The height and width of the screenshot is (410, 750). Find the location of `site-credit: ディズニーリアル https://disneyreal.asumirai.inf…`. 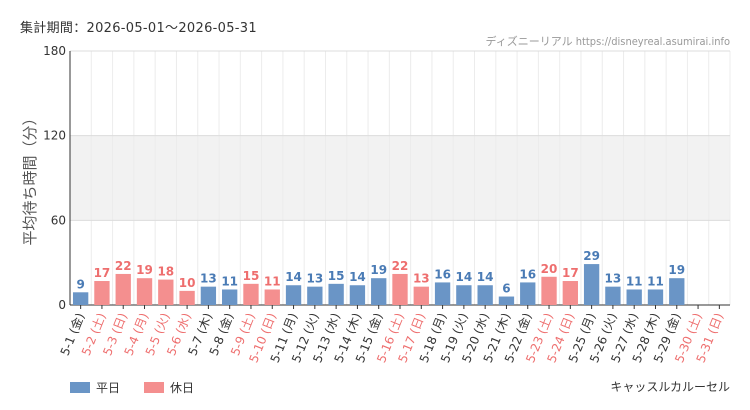

site-credit: ディズニーリアル https://disneyreal.asumirai.inf… is located at coordinates (607, 41).